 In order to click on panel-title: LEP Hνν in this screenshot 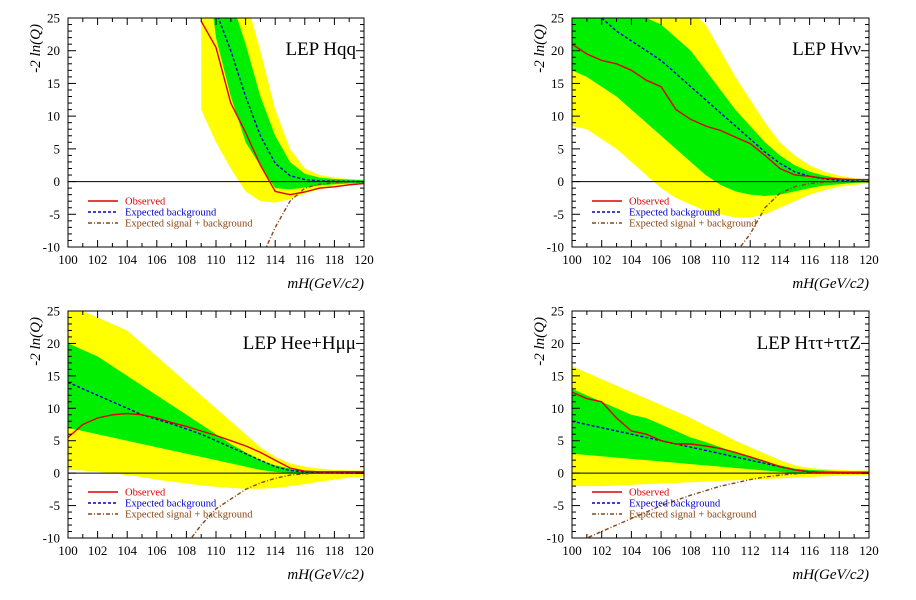, I will do `click(826, 49)`.